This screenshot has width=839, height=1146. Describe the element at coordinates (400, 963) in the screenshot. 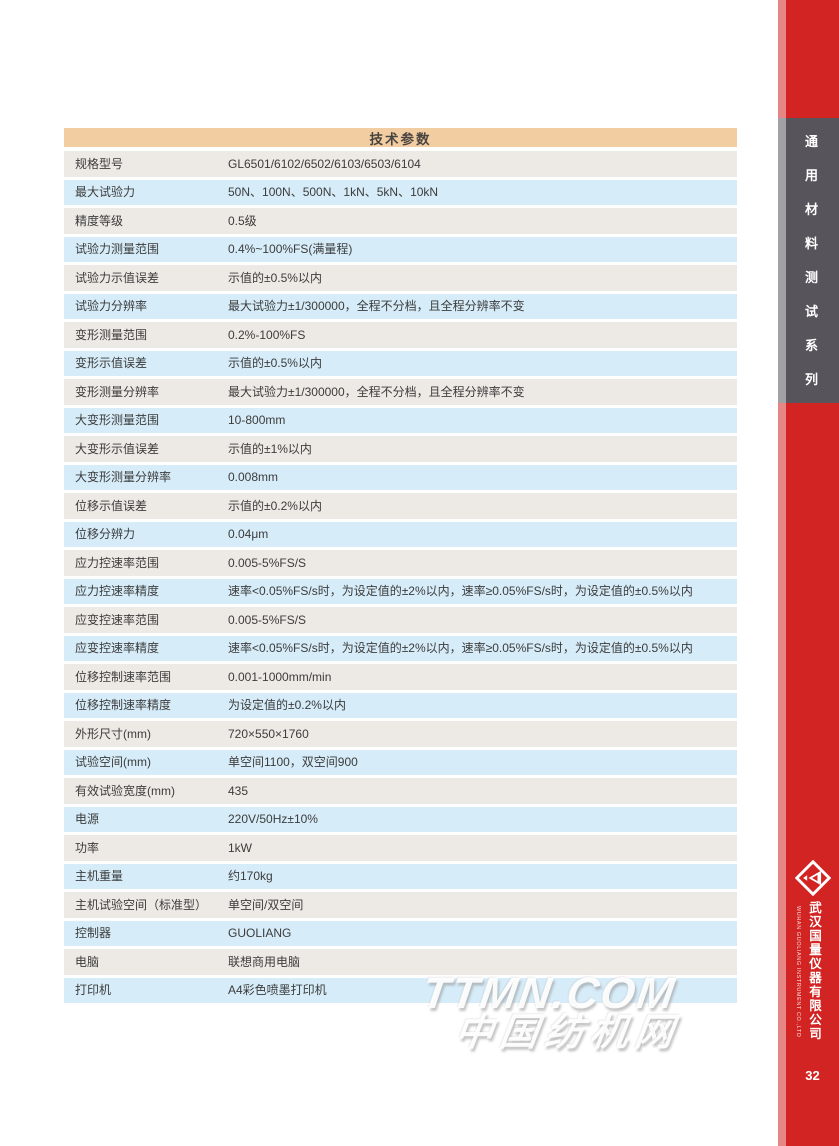

I see `table-row: 电脑 联想商用电脑` at that location.